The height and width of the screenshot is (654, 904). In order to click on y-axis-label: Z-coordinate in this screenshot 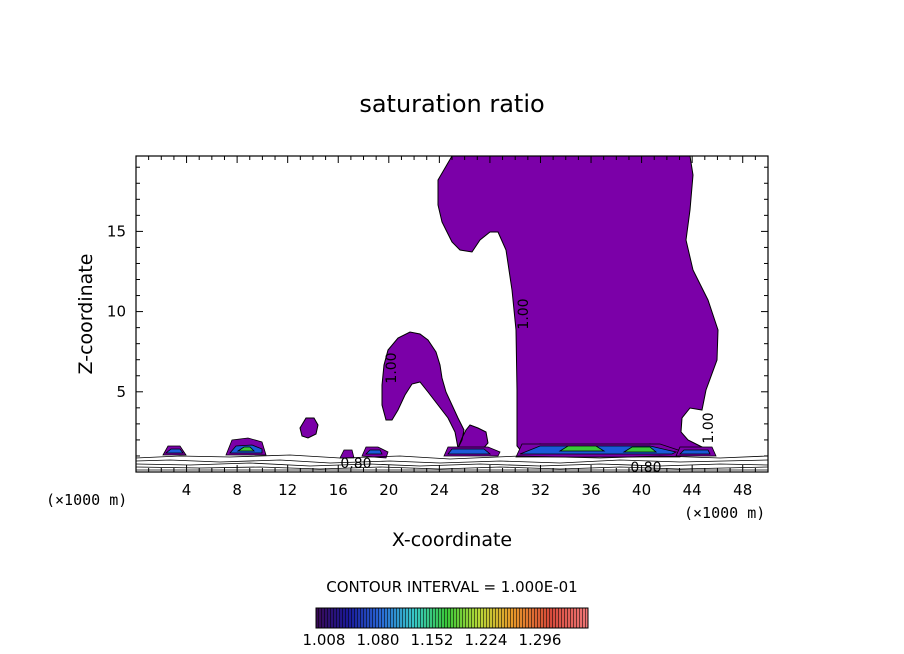, I will do `click(86, 314)`.